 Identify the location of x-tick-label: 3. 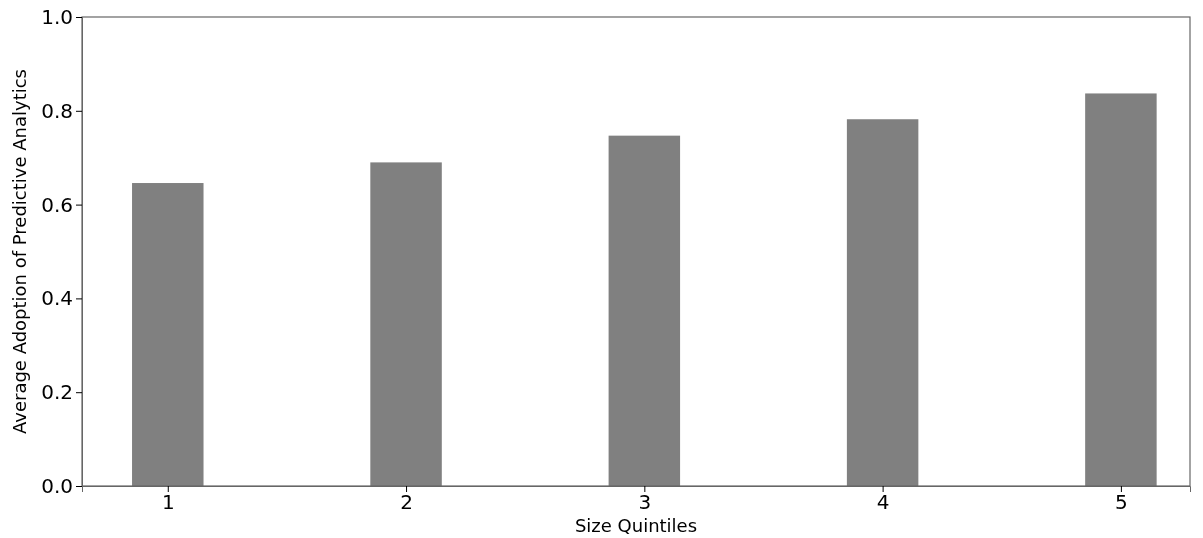
(645, 502).